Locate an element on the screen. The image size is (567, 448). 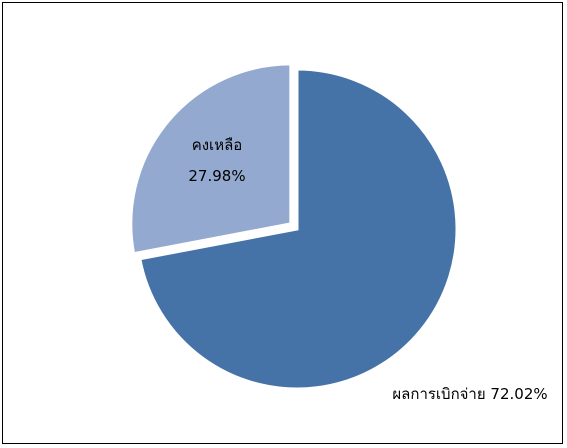
pie-slice-remaining is located at coordinates (211, 159).